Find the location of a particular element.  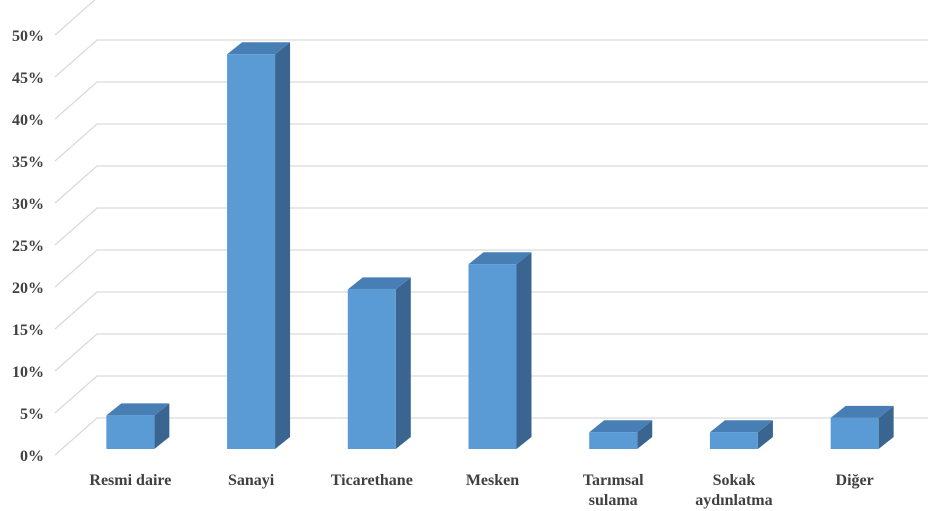

y-tick-label: 20% is located at coordinates (28, 288).